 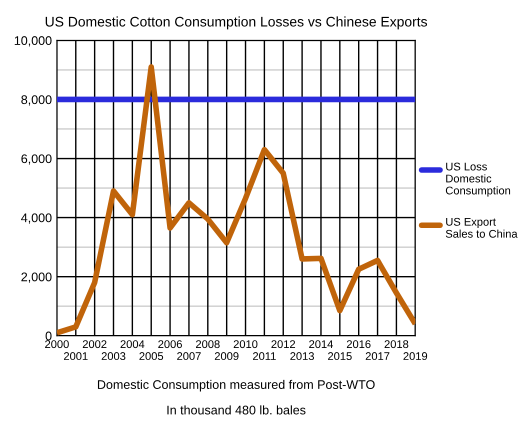 I want to click on text: Domestic Consumption measured from Post-WTO, so click(x=236, y=386).